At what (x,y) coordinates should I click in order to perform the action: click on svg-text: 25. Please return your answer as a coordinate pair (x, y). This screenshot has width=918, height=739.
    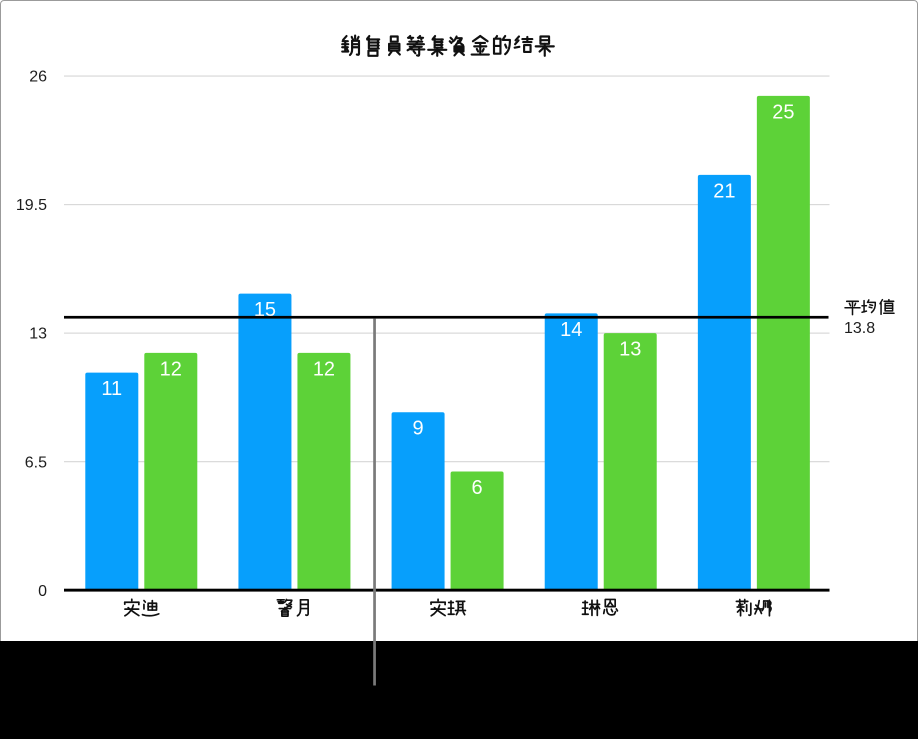
    Looking at the image, I should click on (783, 112).